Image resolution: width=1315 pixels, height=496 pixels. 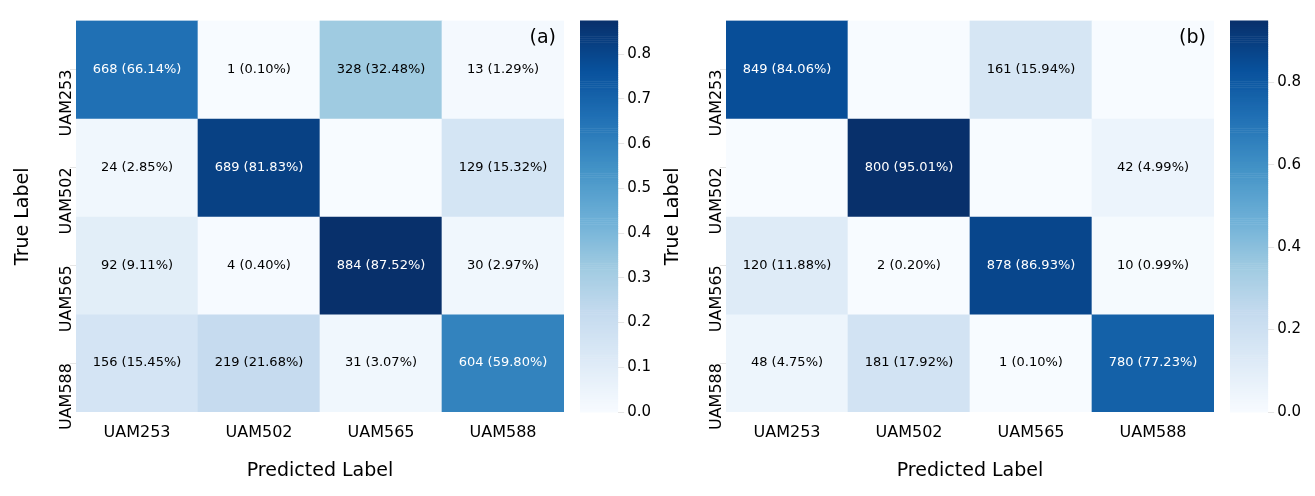 What do you see at coordinates (1192, 36) in the screenshot?
I see `text: (b)` at bounding box center [1192, 36].